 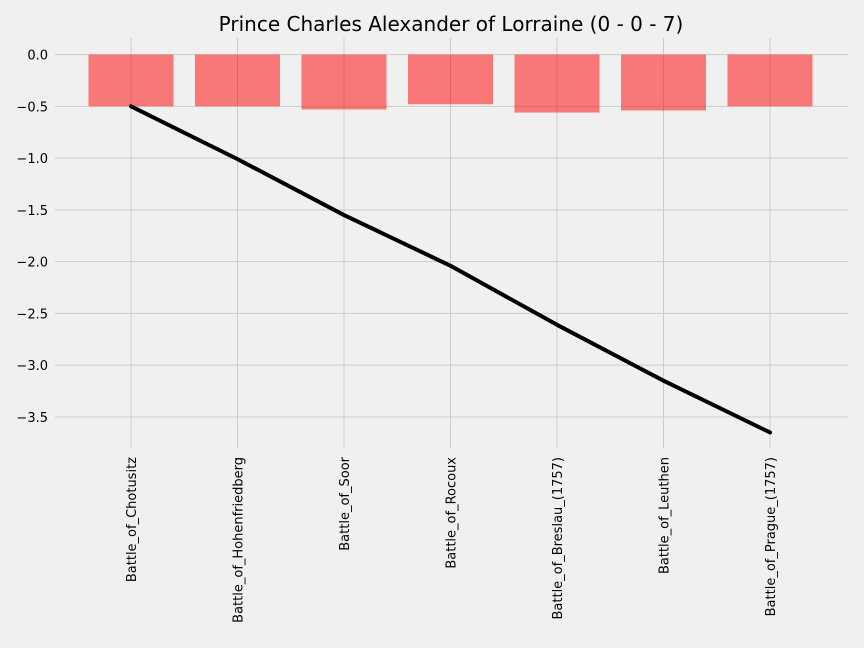 What do you see at coordinates (37, 56) in the screenshot?
I see `y-tick-label: 0.0` at bounding box center [37, 56].